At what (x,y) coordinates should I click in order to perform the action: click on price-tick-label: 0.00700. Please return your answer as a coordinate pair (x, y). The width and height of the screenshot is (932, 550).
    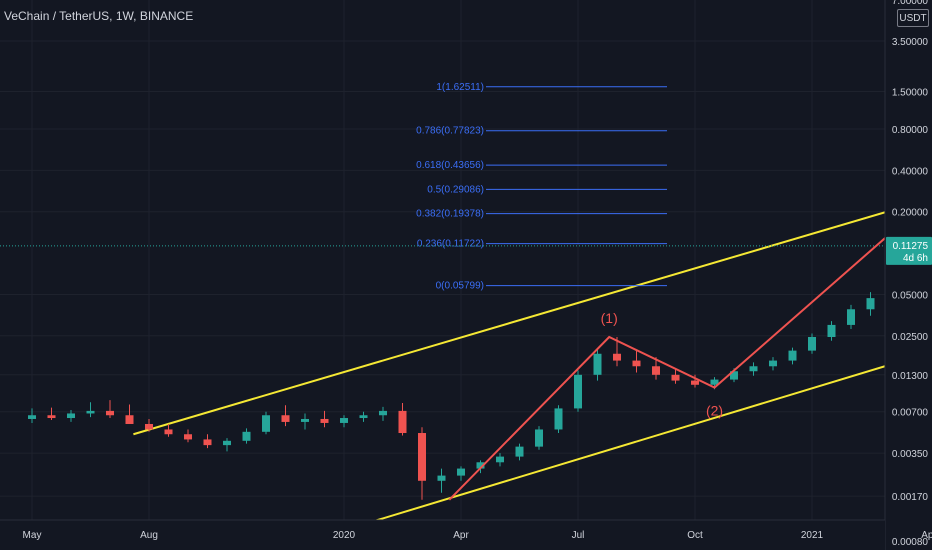
    Looking at the image, I should click on (910, 413).